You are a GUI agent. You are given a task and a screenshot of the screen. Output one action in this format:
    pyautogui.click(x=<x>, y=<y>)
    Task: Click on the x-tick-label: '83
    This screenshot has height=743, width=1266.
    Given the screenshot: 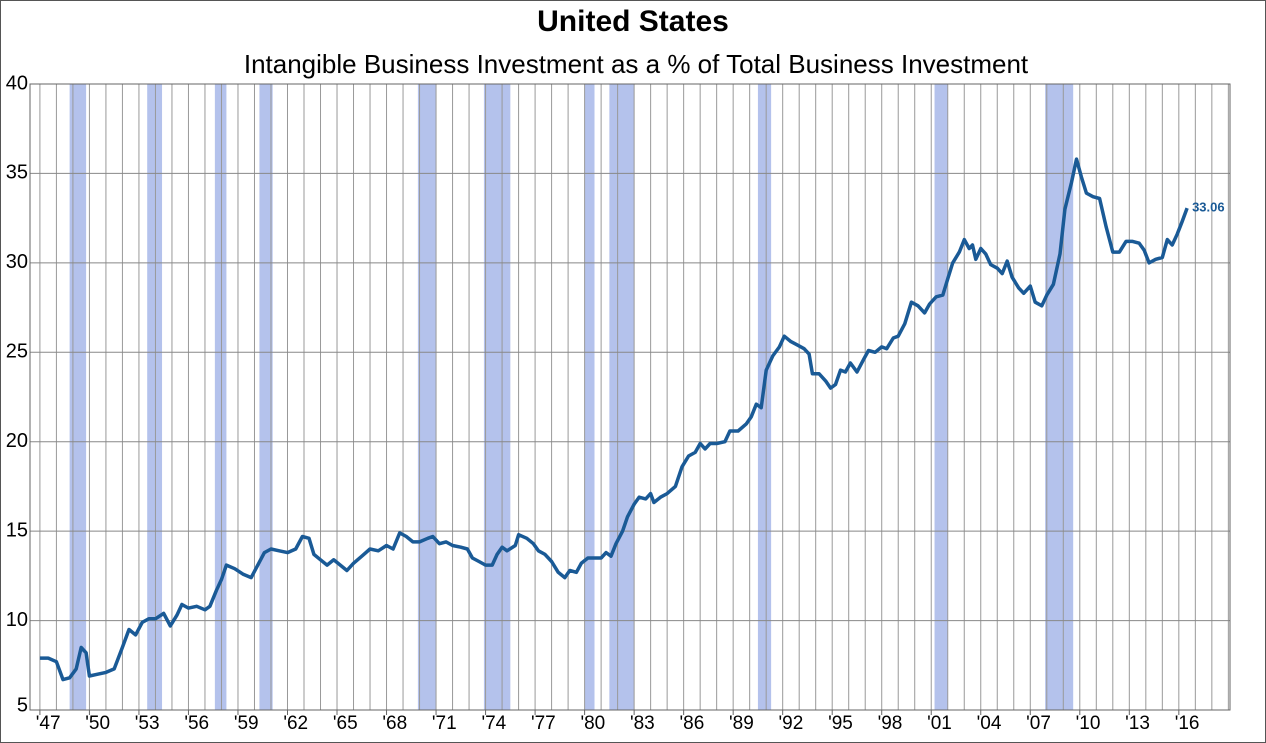 What is the action you would take?
    pyautogui.click(x=642, y=723)
    